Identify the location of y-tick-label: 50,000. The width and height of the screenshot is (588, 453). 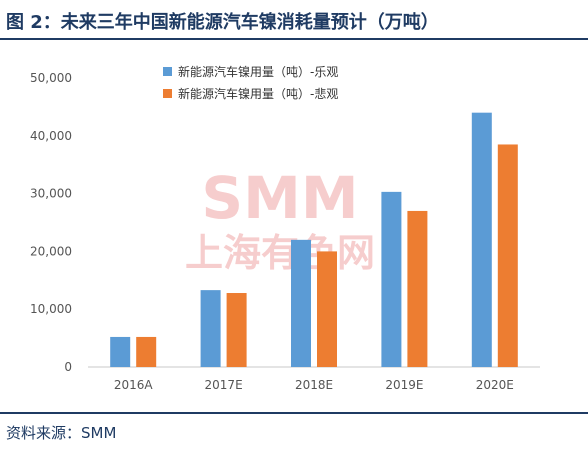
(51, 78).